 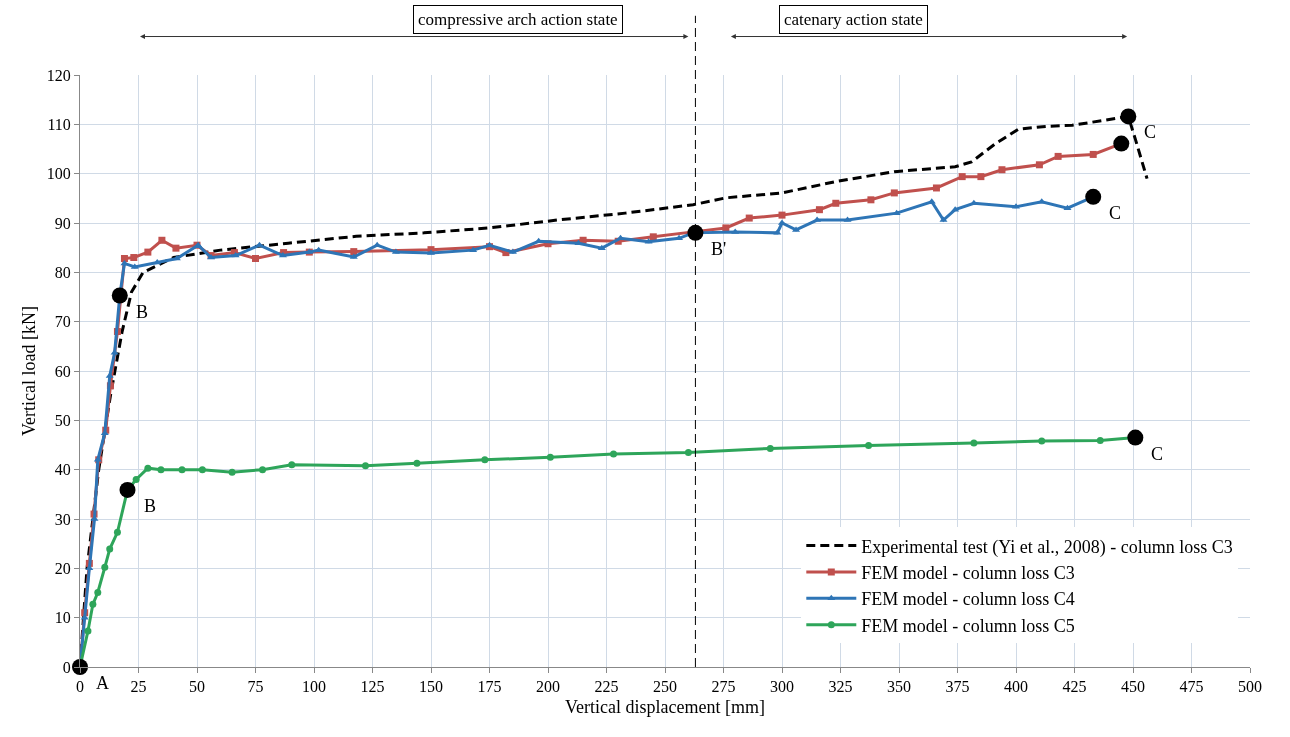 I want to click on legend-label: FEM model - column loss C3, so click(x=968, y=572).